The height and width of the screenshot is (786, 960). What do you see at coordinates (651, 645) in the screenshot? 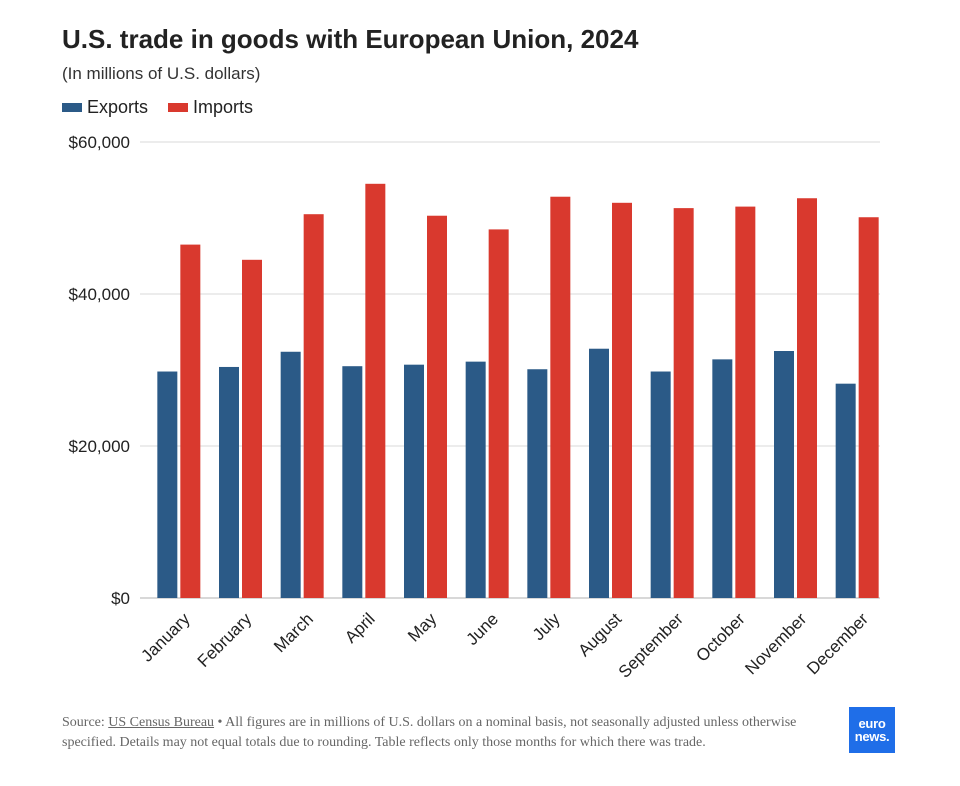
I see `x-tick-label: September` at bounding box center [651, 645].